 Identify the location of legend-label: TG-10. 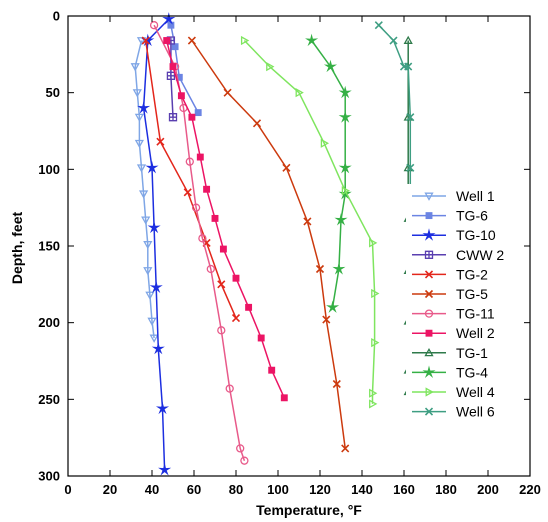
(476, 235).